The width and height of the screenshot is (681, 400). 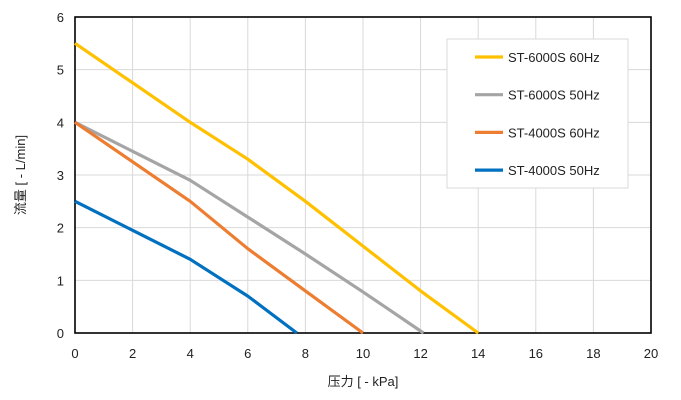 I want to click on x-tick-labels: 0 2 4 6 8 10 12 14 16 18 20, so click(x=364, y=353).